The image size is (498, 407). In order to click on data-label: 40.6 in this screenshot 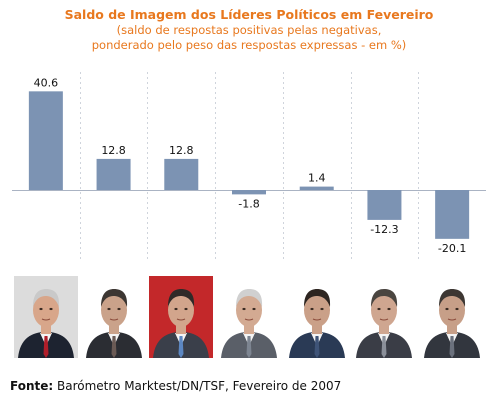, I will do `click(46, 82)`.